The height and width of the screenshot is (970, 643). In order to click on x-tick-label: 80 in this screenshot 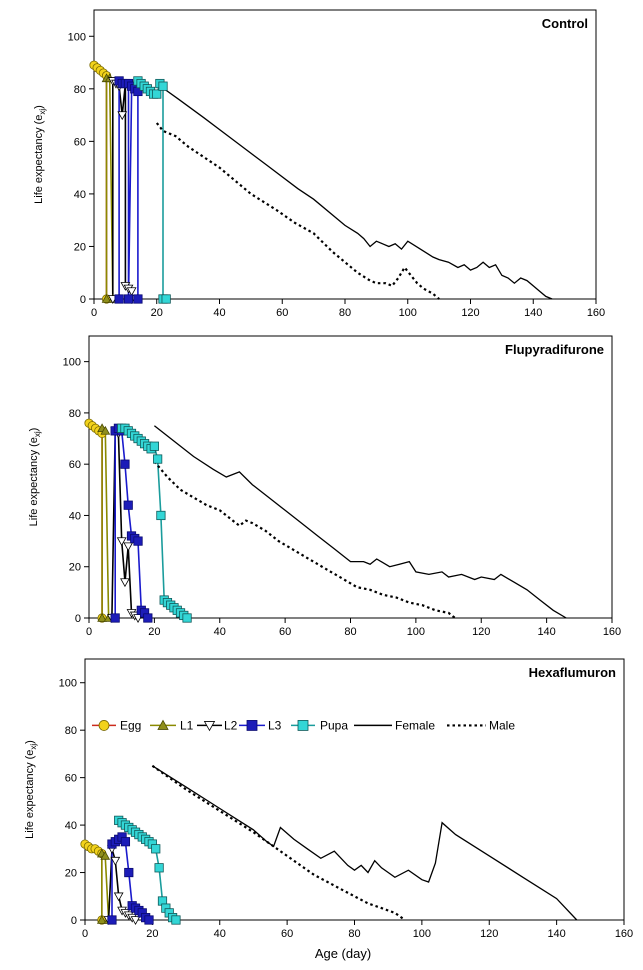, I will do `click(350, 632)`.